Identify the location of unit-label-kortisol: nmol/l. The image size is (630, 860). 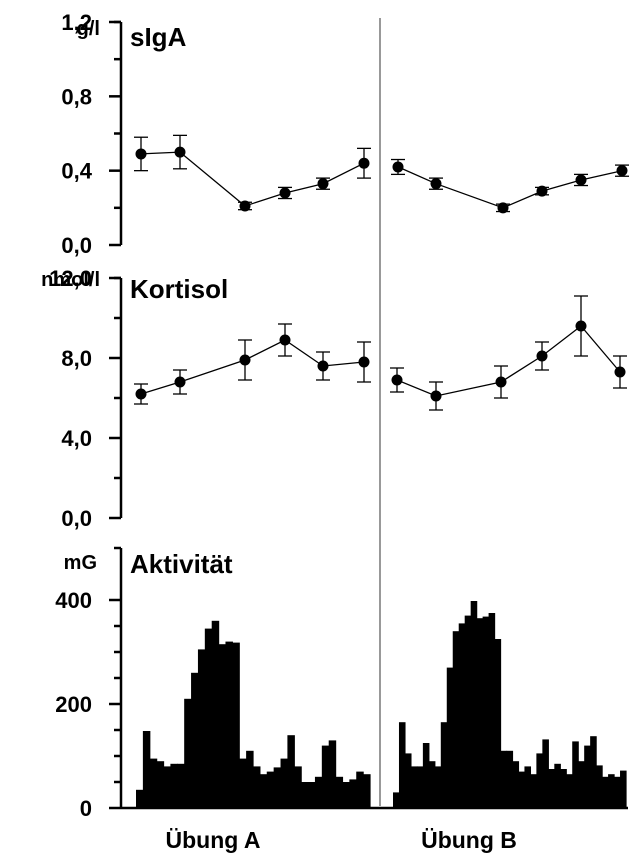
(70, 280).